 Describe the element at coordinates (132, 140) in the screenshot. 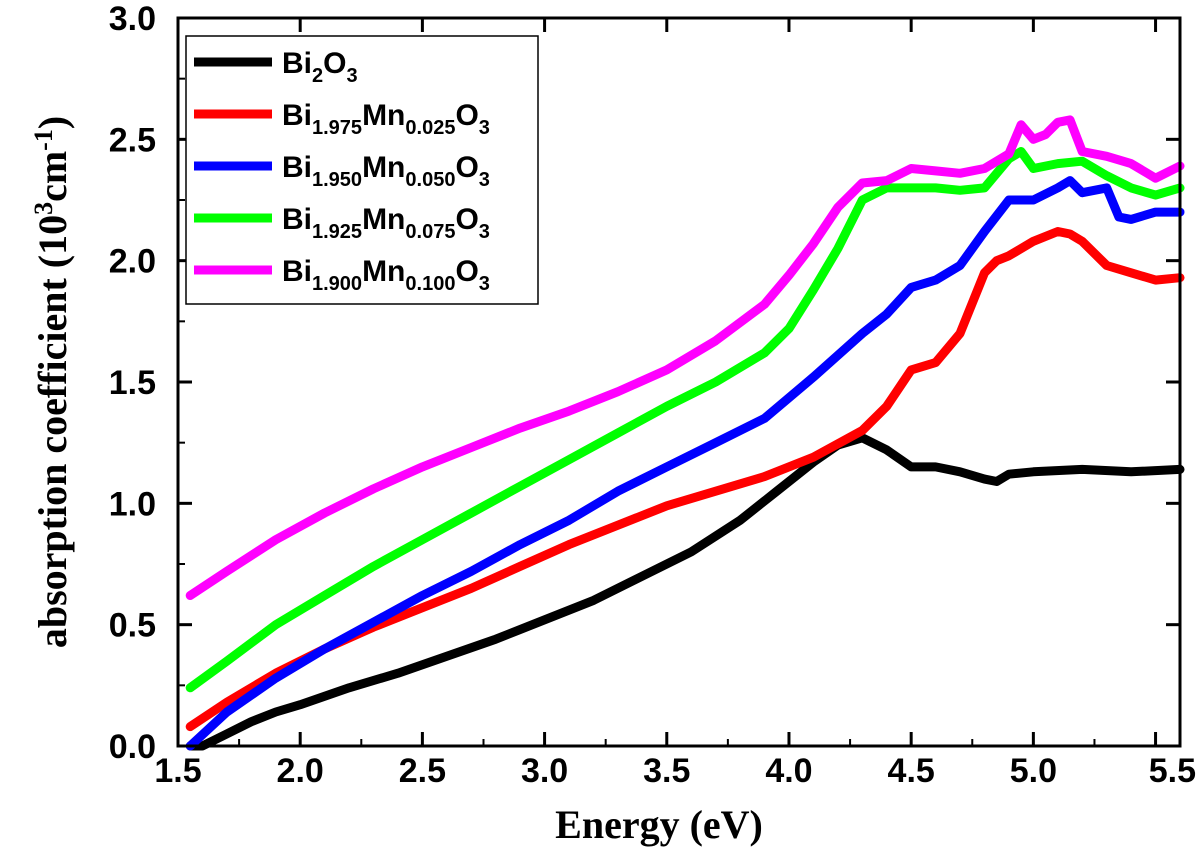

I see `y-tick-label: 2.5` at that location.